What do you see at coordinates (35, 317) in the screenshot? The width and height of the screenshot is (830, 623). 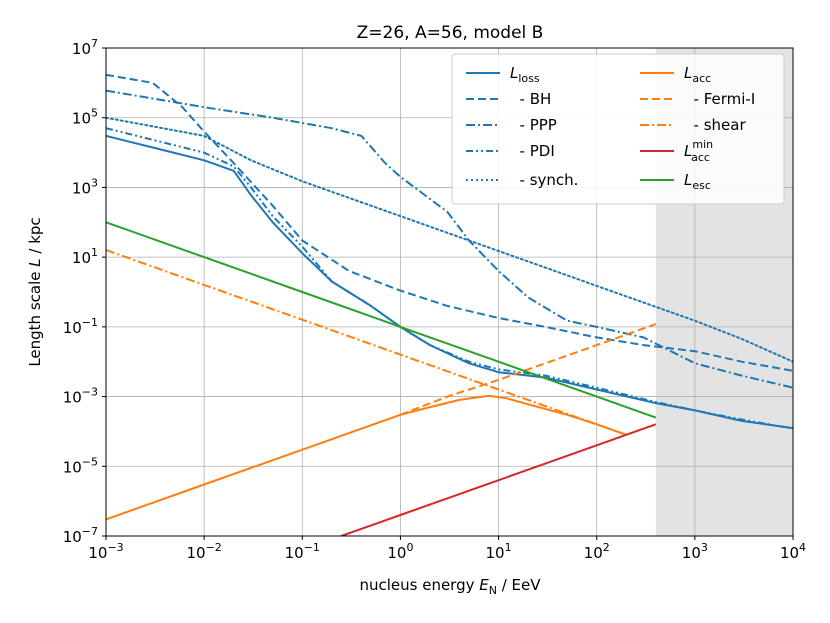 I see `y-axis-label-main: Length scale` at bounding box center [35, 317].